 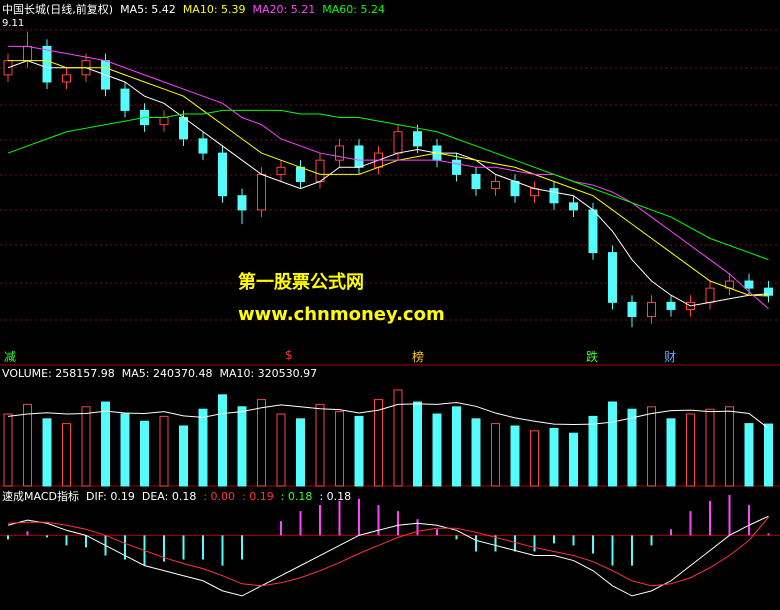 What do you see at coordinates (13, 23) in the screenshot?
I see `high-label: 9.11` at bounding box center [13, 23].